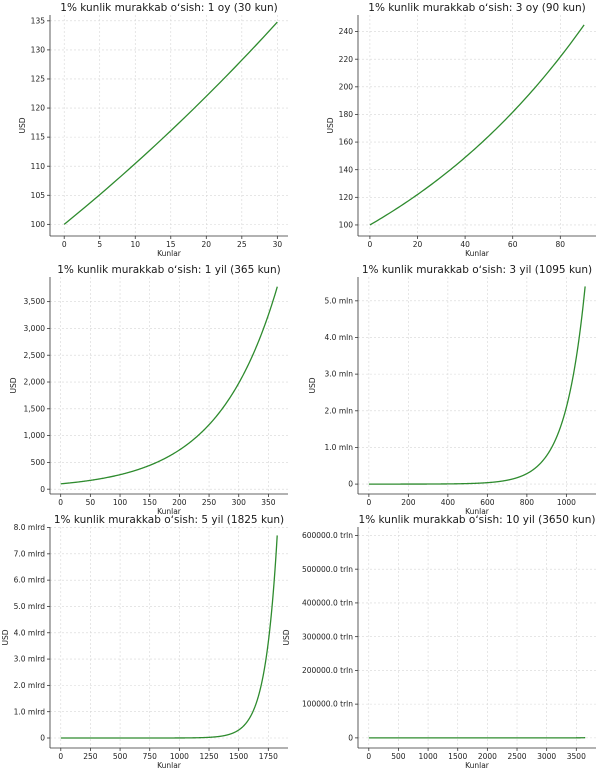 This screenshot has width=600, height=773. Describe the element at coordinates (30, 711) in the screenshot. I see `y-tick-label: 1.0 mlrd` at that location.